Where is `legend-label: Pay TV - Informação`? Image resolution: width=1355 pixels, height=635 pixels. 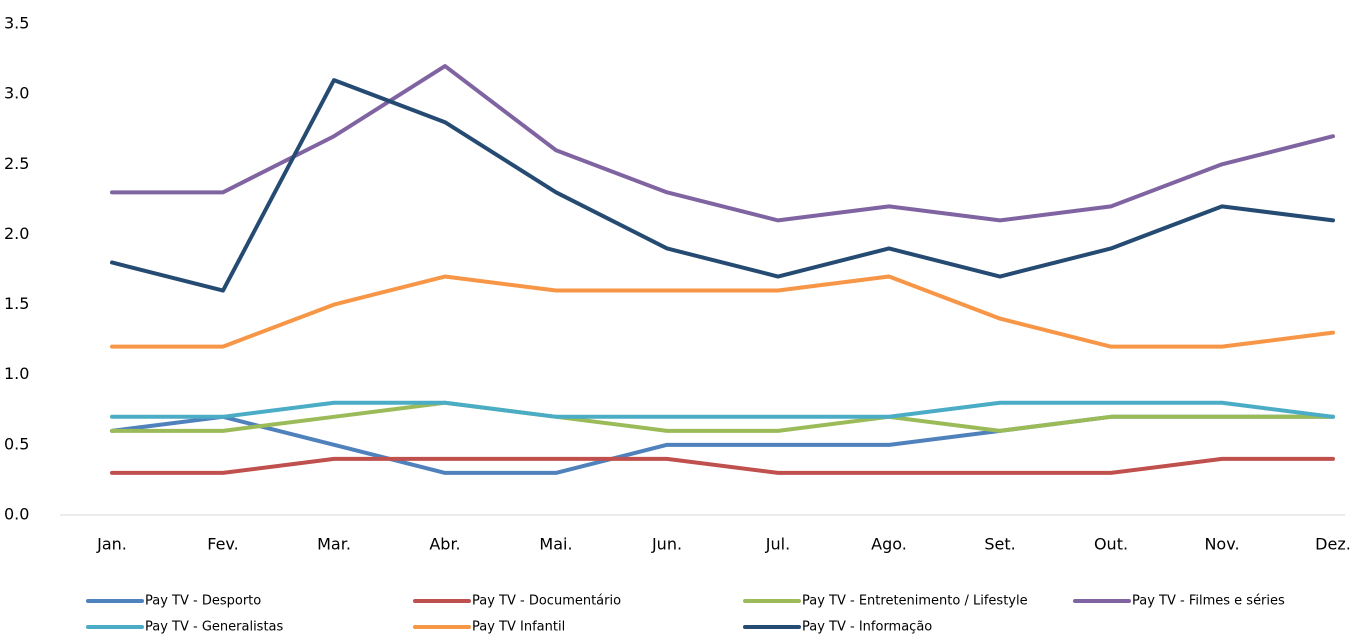
legend-label: Pay TV - Informação is located at coordinates (867, 627).